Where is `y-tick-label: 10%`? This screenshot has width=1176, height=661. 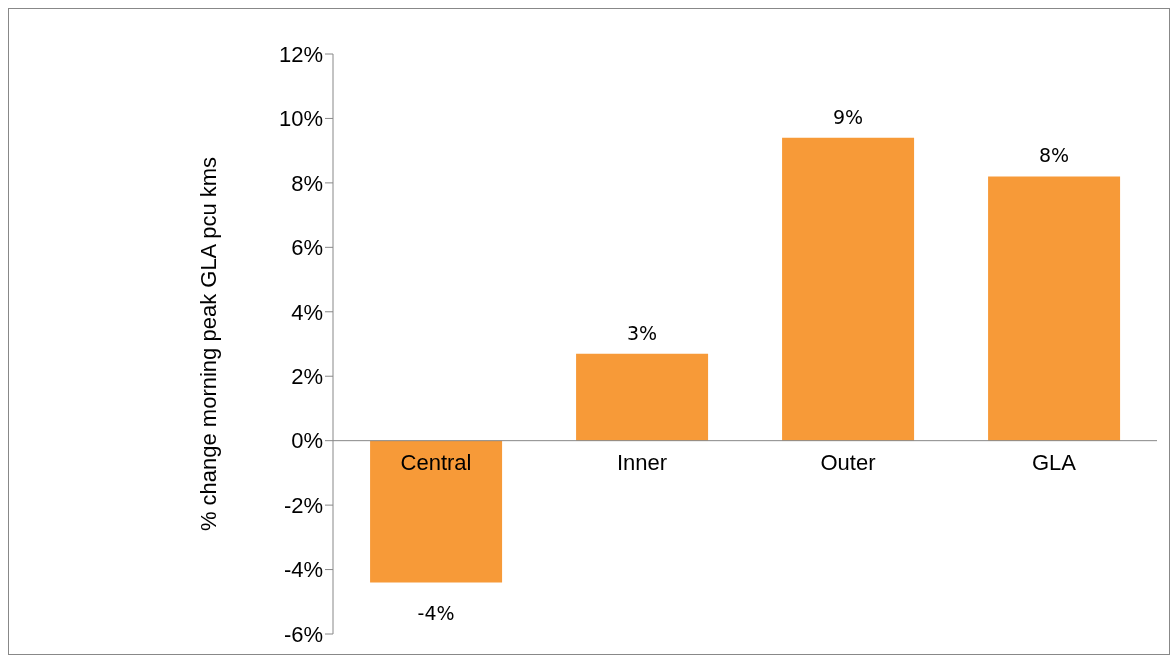
y-tick-label: 10% is located at coordinates (300, 119).